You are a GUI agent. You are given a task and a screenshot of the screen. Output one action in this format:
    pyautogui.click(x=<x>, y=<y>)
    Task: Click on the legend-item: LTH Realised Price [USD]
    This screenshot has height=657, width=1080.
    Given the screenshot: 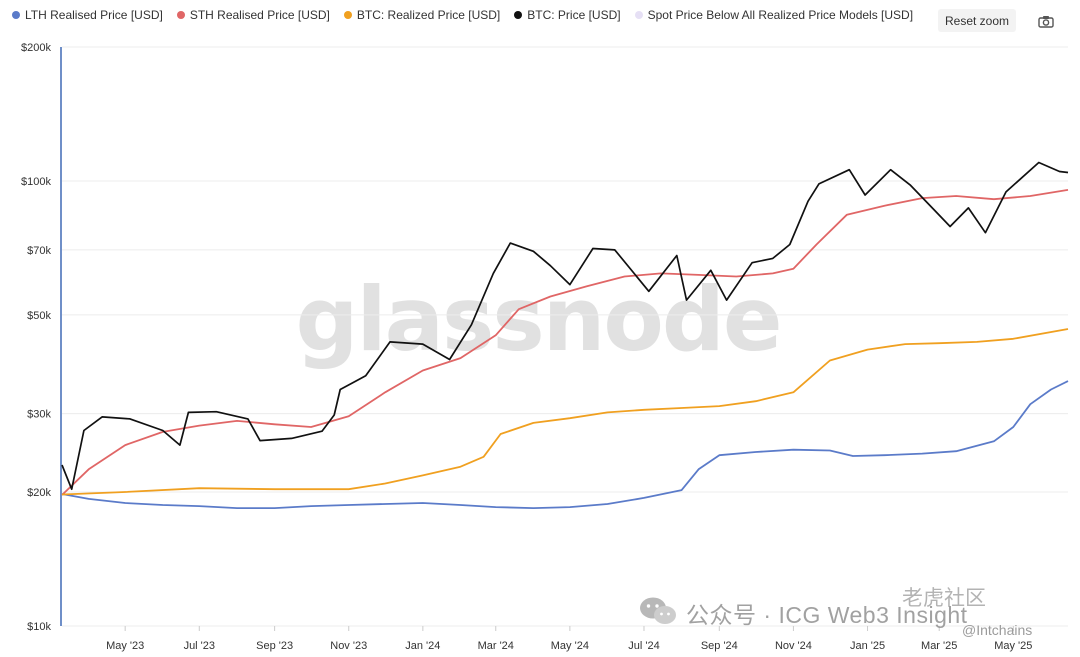 What is the action you would take?
    pyautogui.click(x=87, y=15)
    